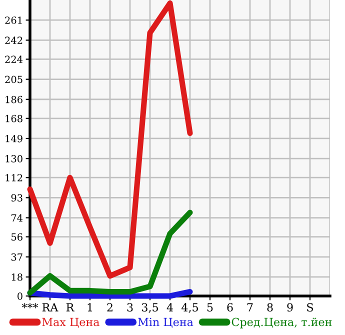 The image size is (345, 335). Describe the element at coordinates (14, 138) in the screenshot. I see `y-tick-label: 149` at that location.